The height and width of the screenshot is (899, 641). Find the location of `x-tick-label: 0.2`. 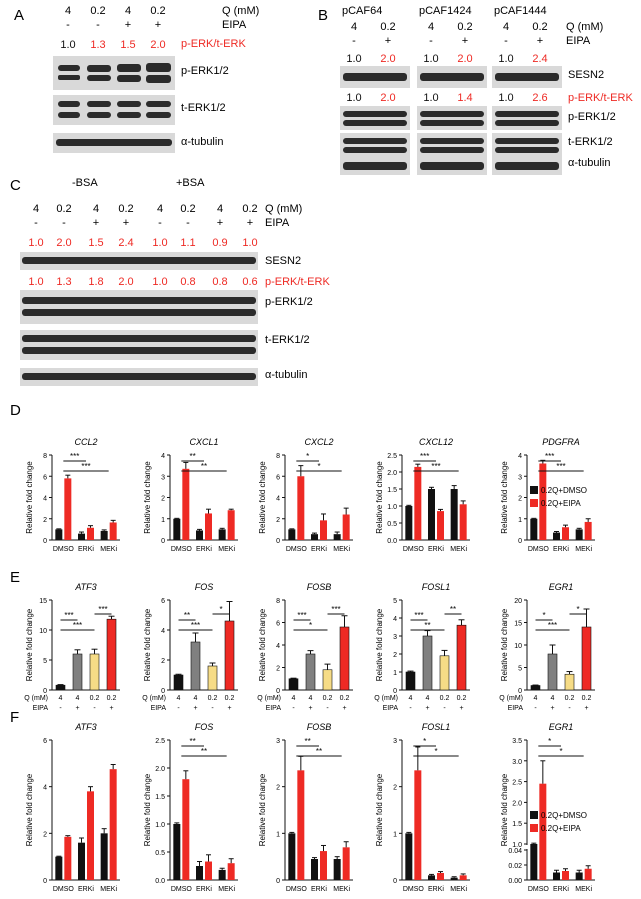

x-tick-label: 0.2 is located at coordinates (587, 698).